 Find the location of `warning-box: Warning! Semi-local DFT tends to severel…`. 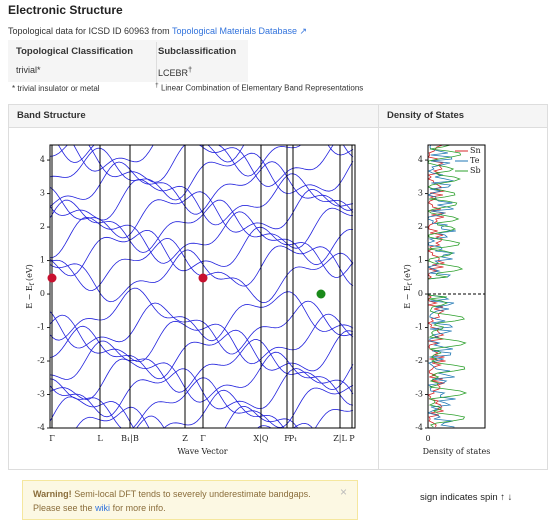

warning-box: Warning! Semi-local DFT tends to severel… is located at coordinates (190, 500).